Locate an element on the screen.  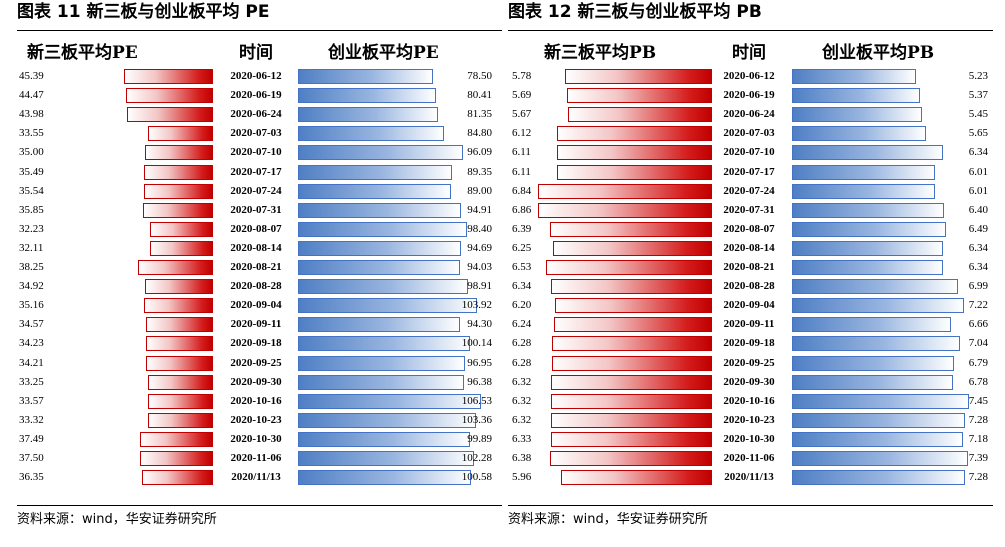
table-row: 6.28 2020-09-18 7.04 is located at coordinates (750, 343).